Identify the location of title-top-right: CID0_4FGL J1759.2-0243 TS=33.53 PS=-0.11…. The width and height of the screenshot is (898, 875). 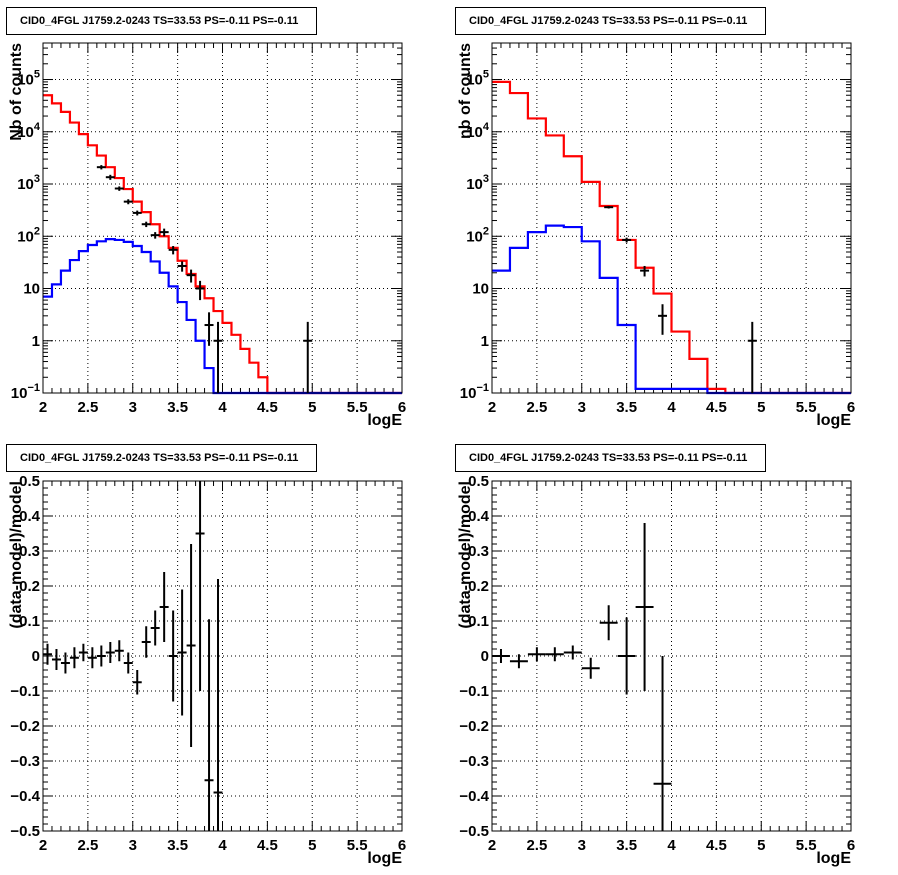
(610, 21).